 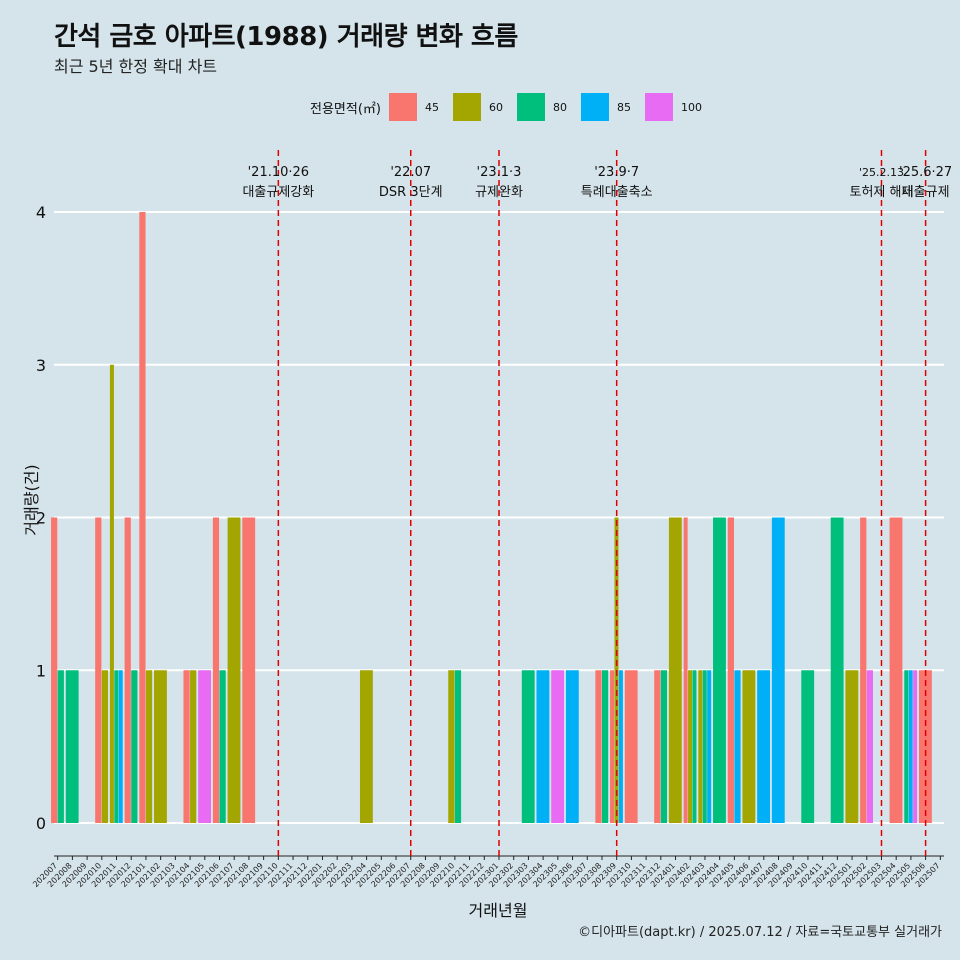 I want to click on legend-item-85: 85, so click(x=608, y=107).